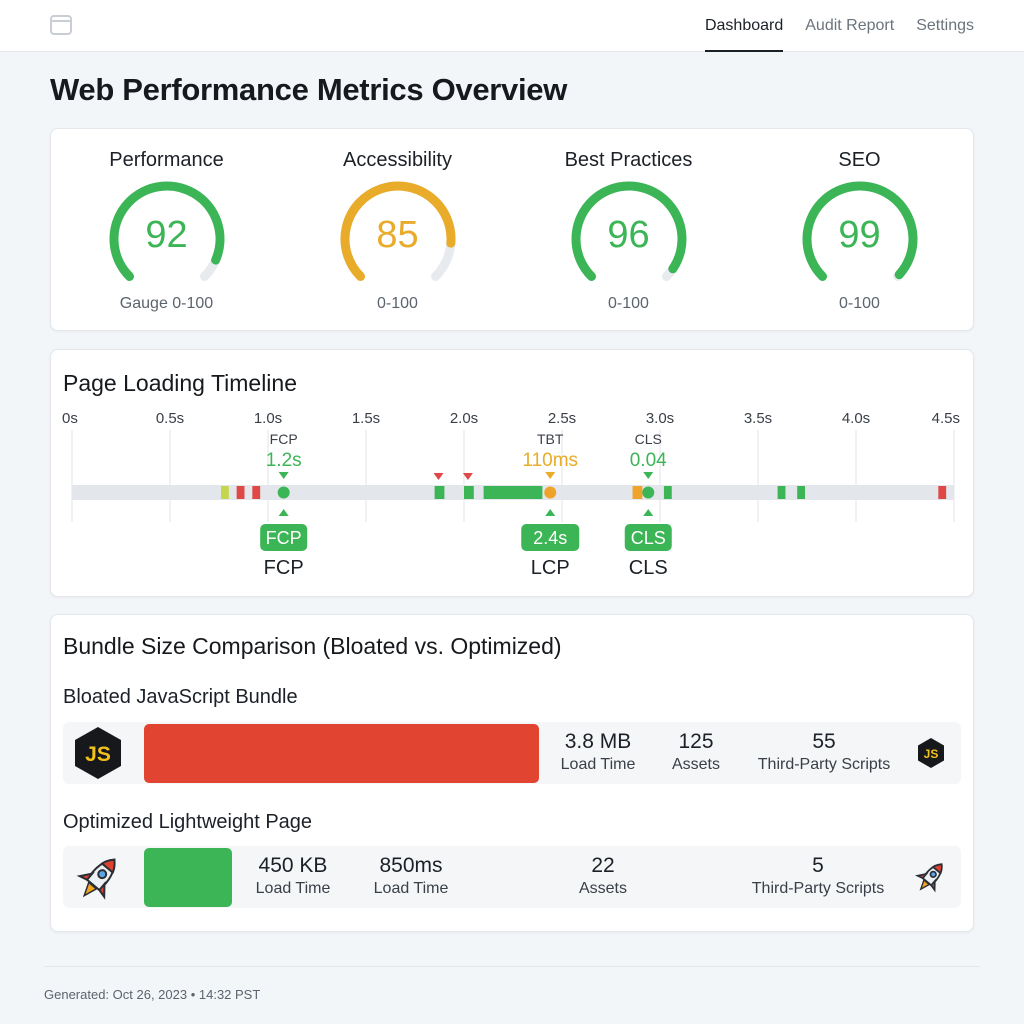 This screenshot has width=1024, height=1024. I want to click on marker-badge-text: 2.4s, so click(550, 538).